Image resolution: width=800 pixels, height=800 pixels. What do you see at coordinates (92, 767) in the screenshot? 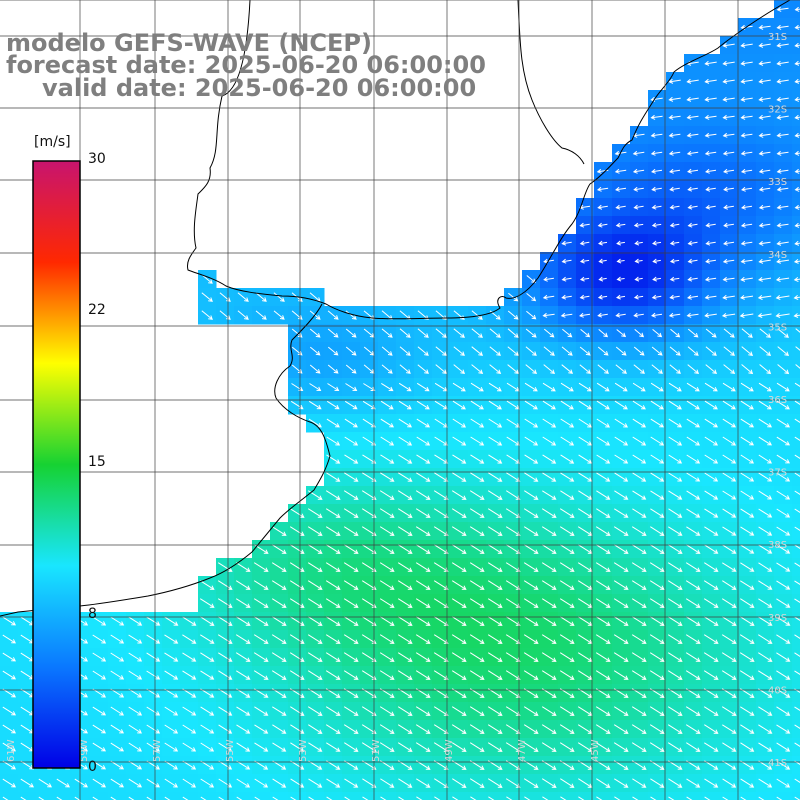
I see `colorbar-tick-0: 0` at bounding box center [92, 767].